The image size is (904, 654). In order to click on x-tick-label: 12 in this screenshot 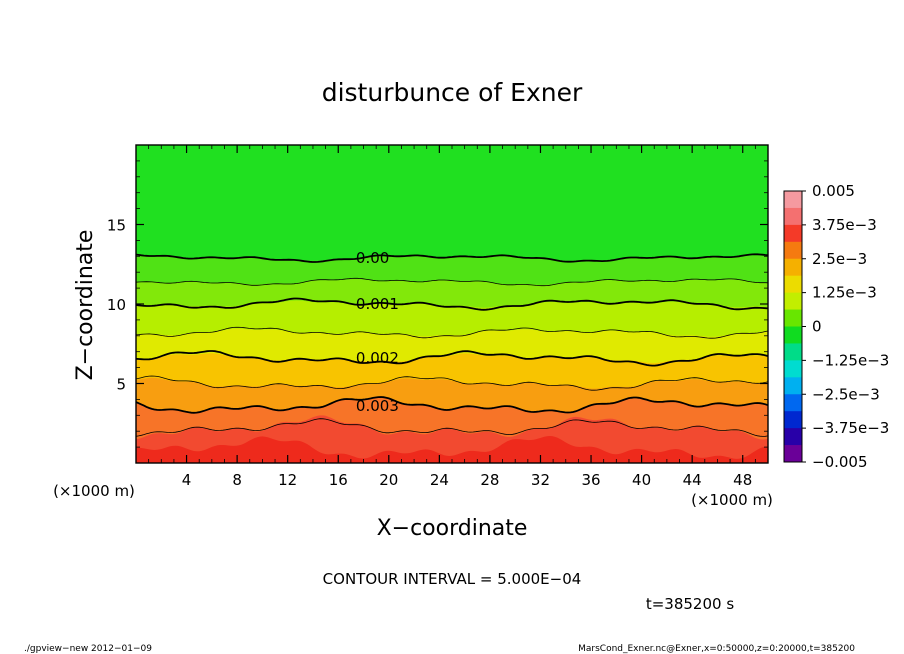, I will do `click(287, 480)`.